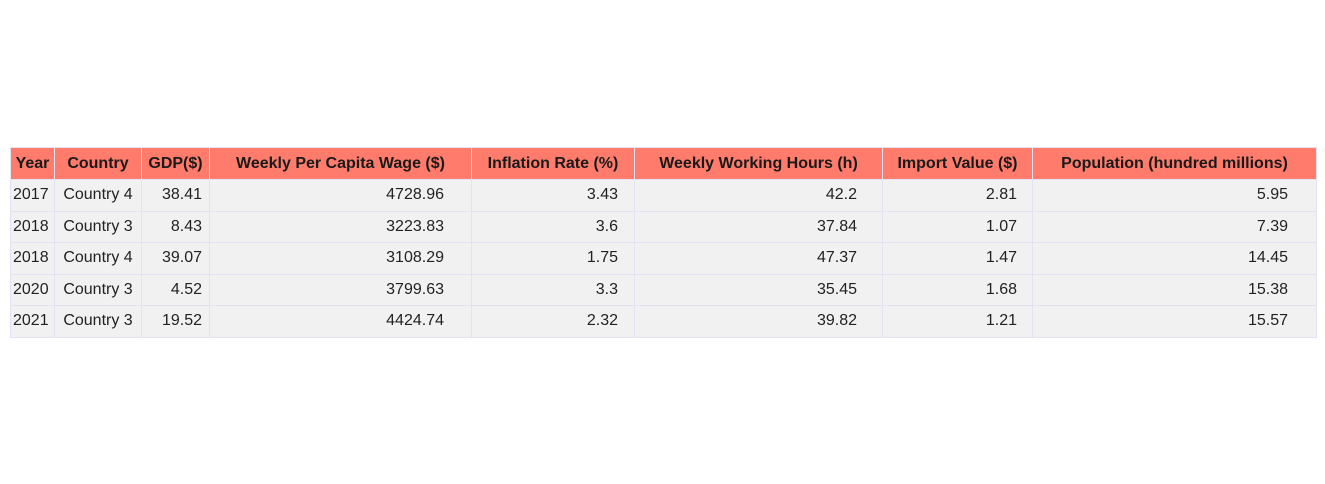 The width and height of the screenshot is (1325, 484). I want to click on cell-weekly-hours: 39.82, so click(758, 321).